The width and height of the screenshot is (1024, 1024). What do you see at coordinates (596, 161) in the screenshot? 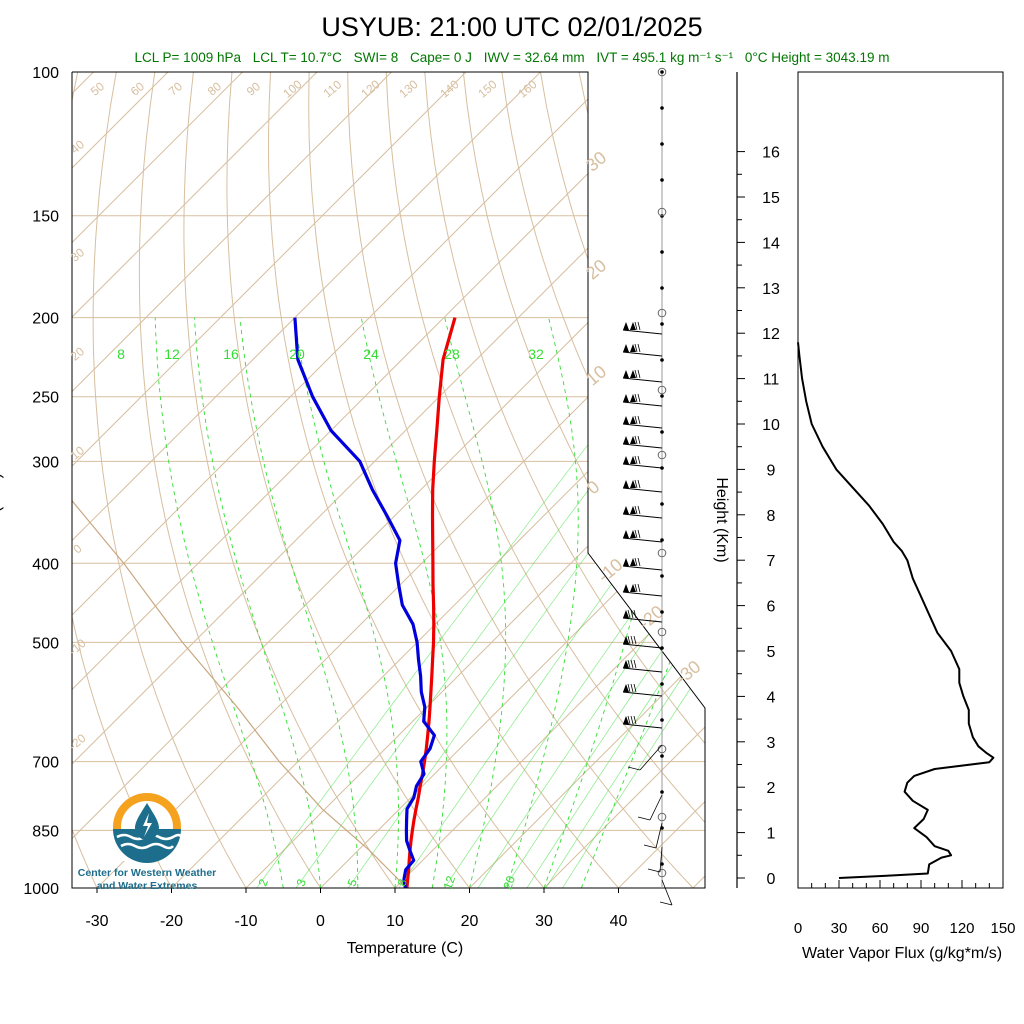
I see `isotherm-label: 30` at bounding box center [596, 161].